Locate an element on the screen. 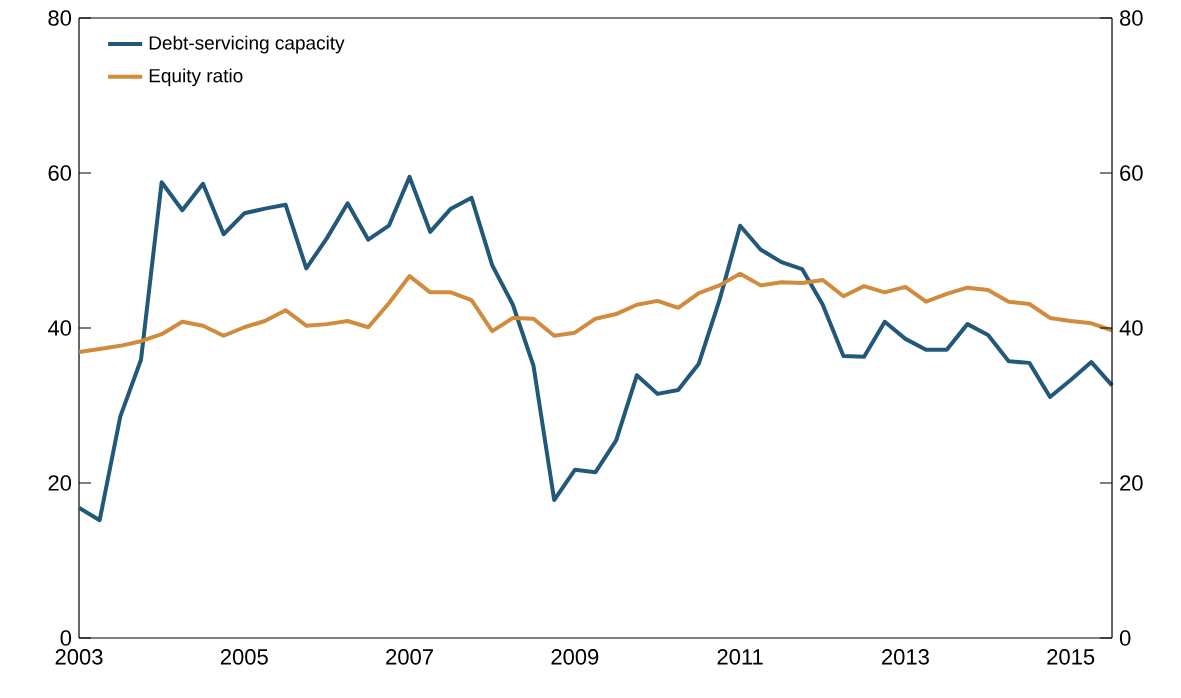  y-tick-label: 60 is located at coordinates (60, 173).